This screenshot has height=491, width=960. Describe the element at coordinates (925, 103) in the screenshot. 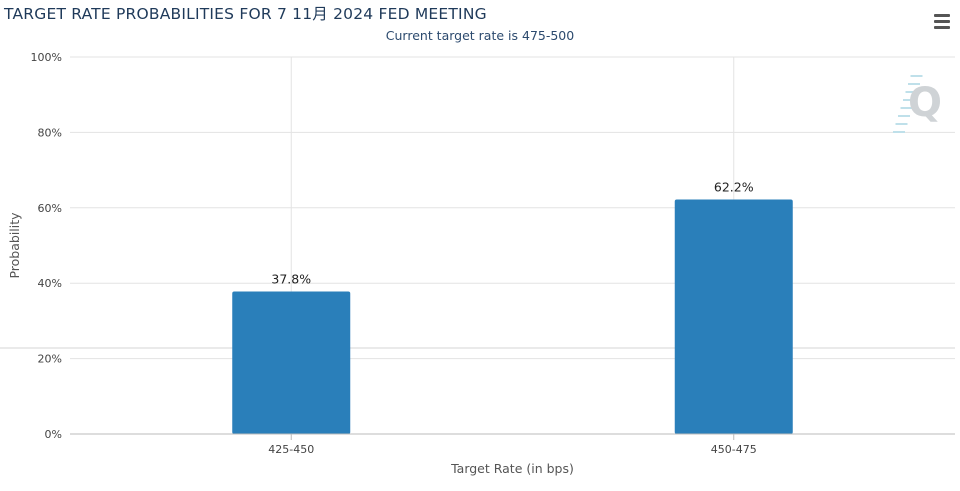

I see `watermark-q: Q` at that location.